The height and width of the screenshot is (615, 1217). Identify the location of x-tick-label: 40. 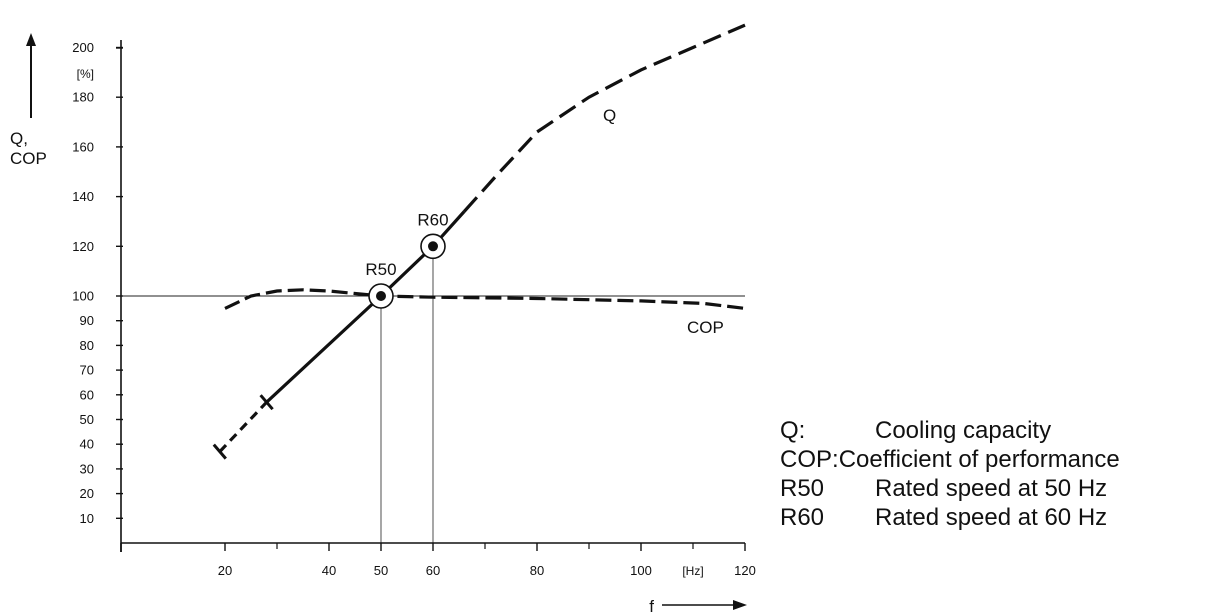
(329, 570).